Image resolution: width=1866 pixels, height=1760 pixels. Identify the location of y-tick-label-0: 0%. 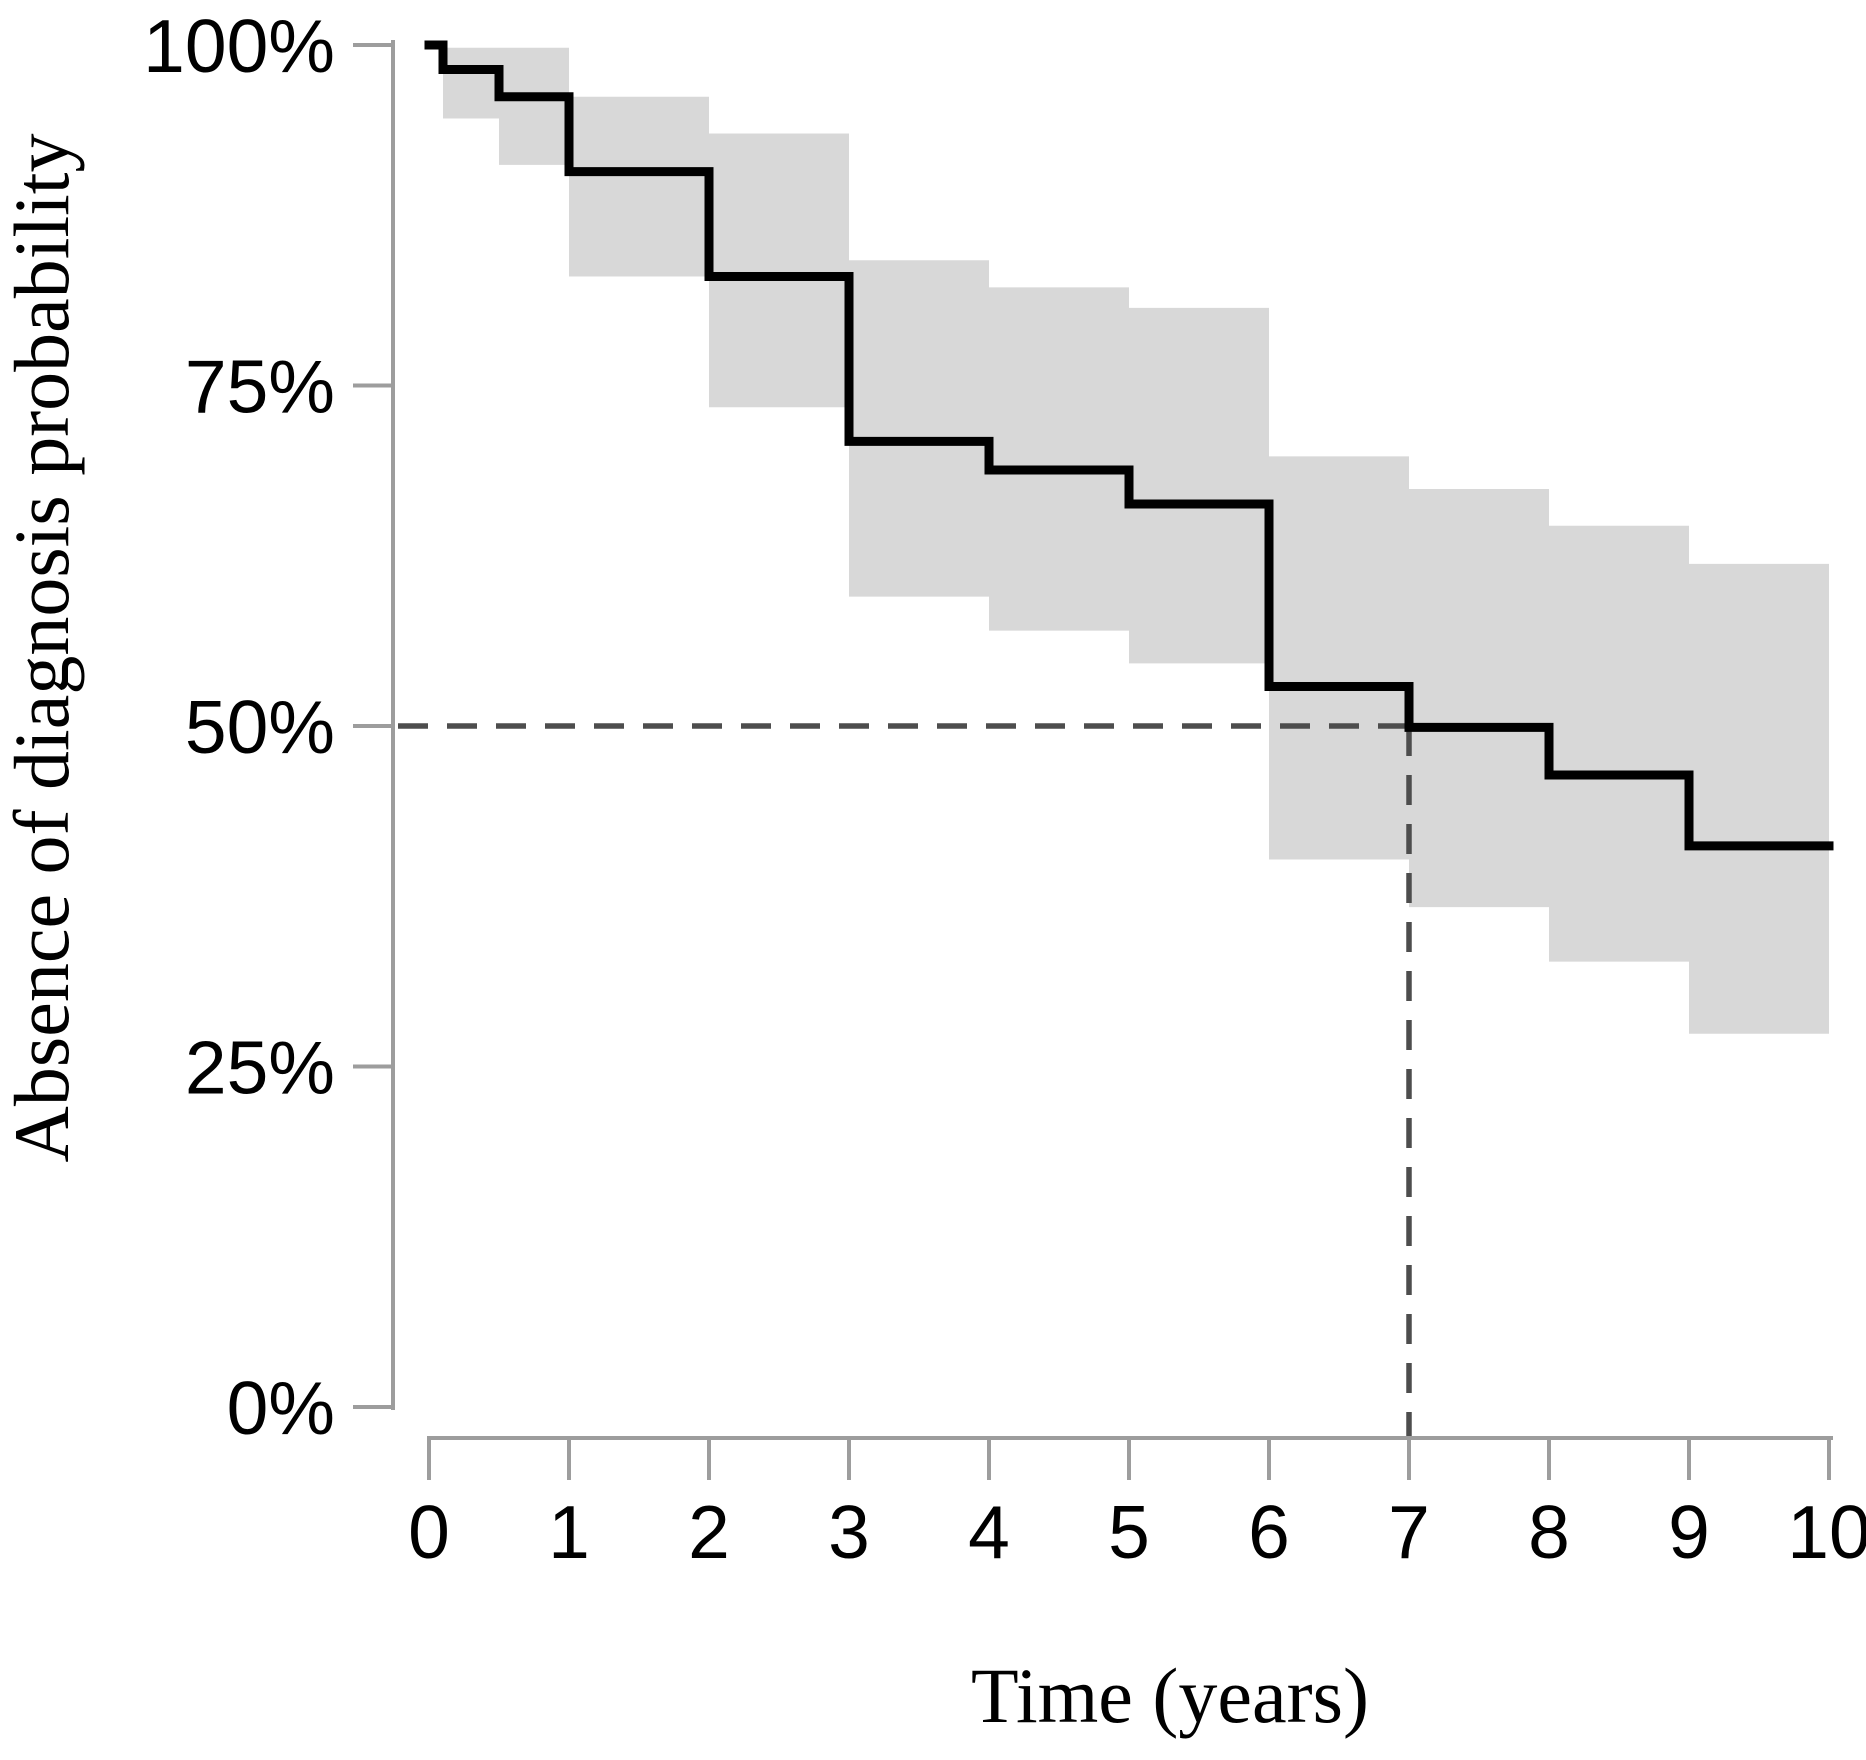
(281, 1408).